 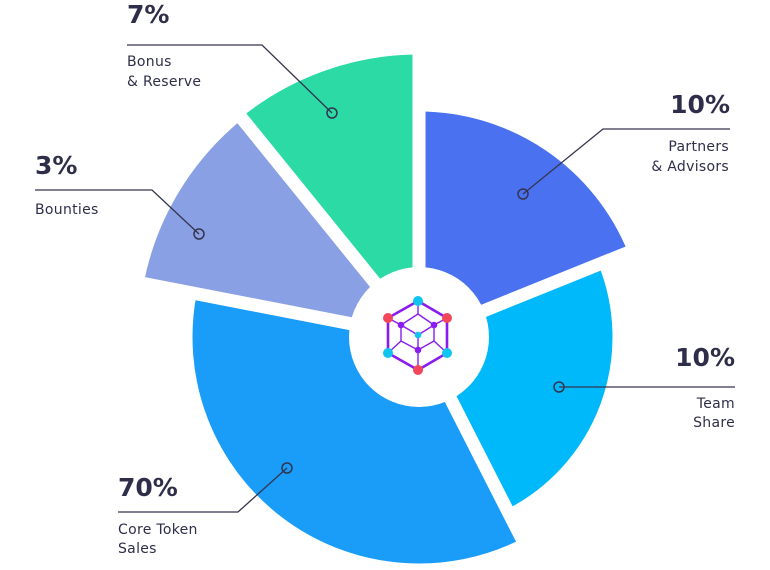 I want to click on leader-dot-bounties, so click(x=199, y=234).